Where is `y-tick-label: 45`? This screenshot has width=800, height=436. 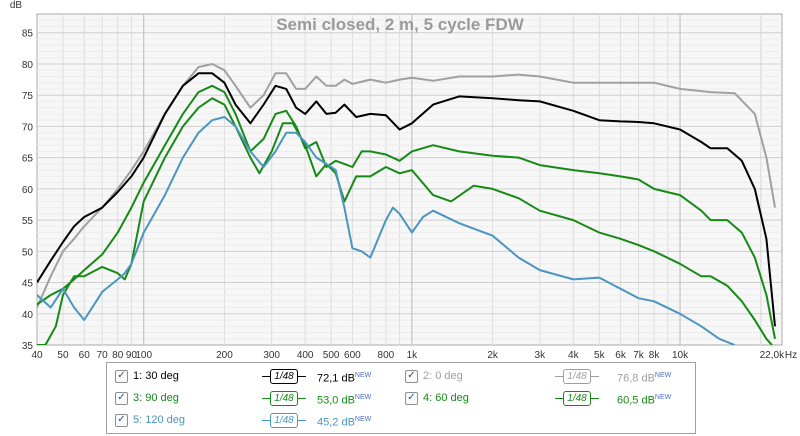
y-tick-label: 45 is located at coordinates (28, 284).